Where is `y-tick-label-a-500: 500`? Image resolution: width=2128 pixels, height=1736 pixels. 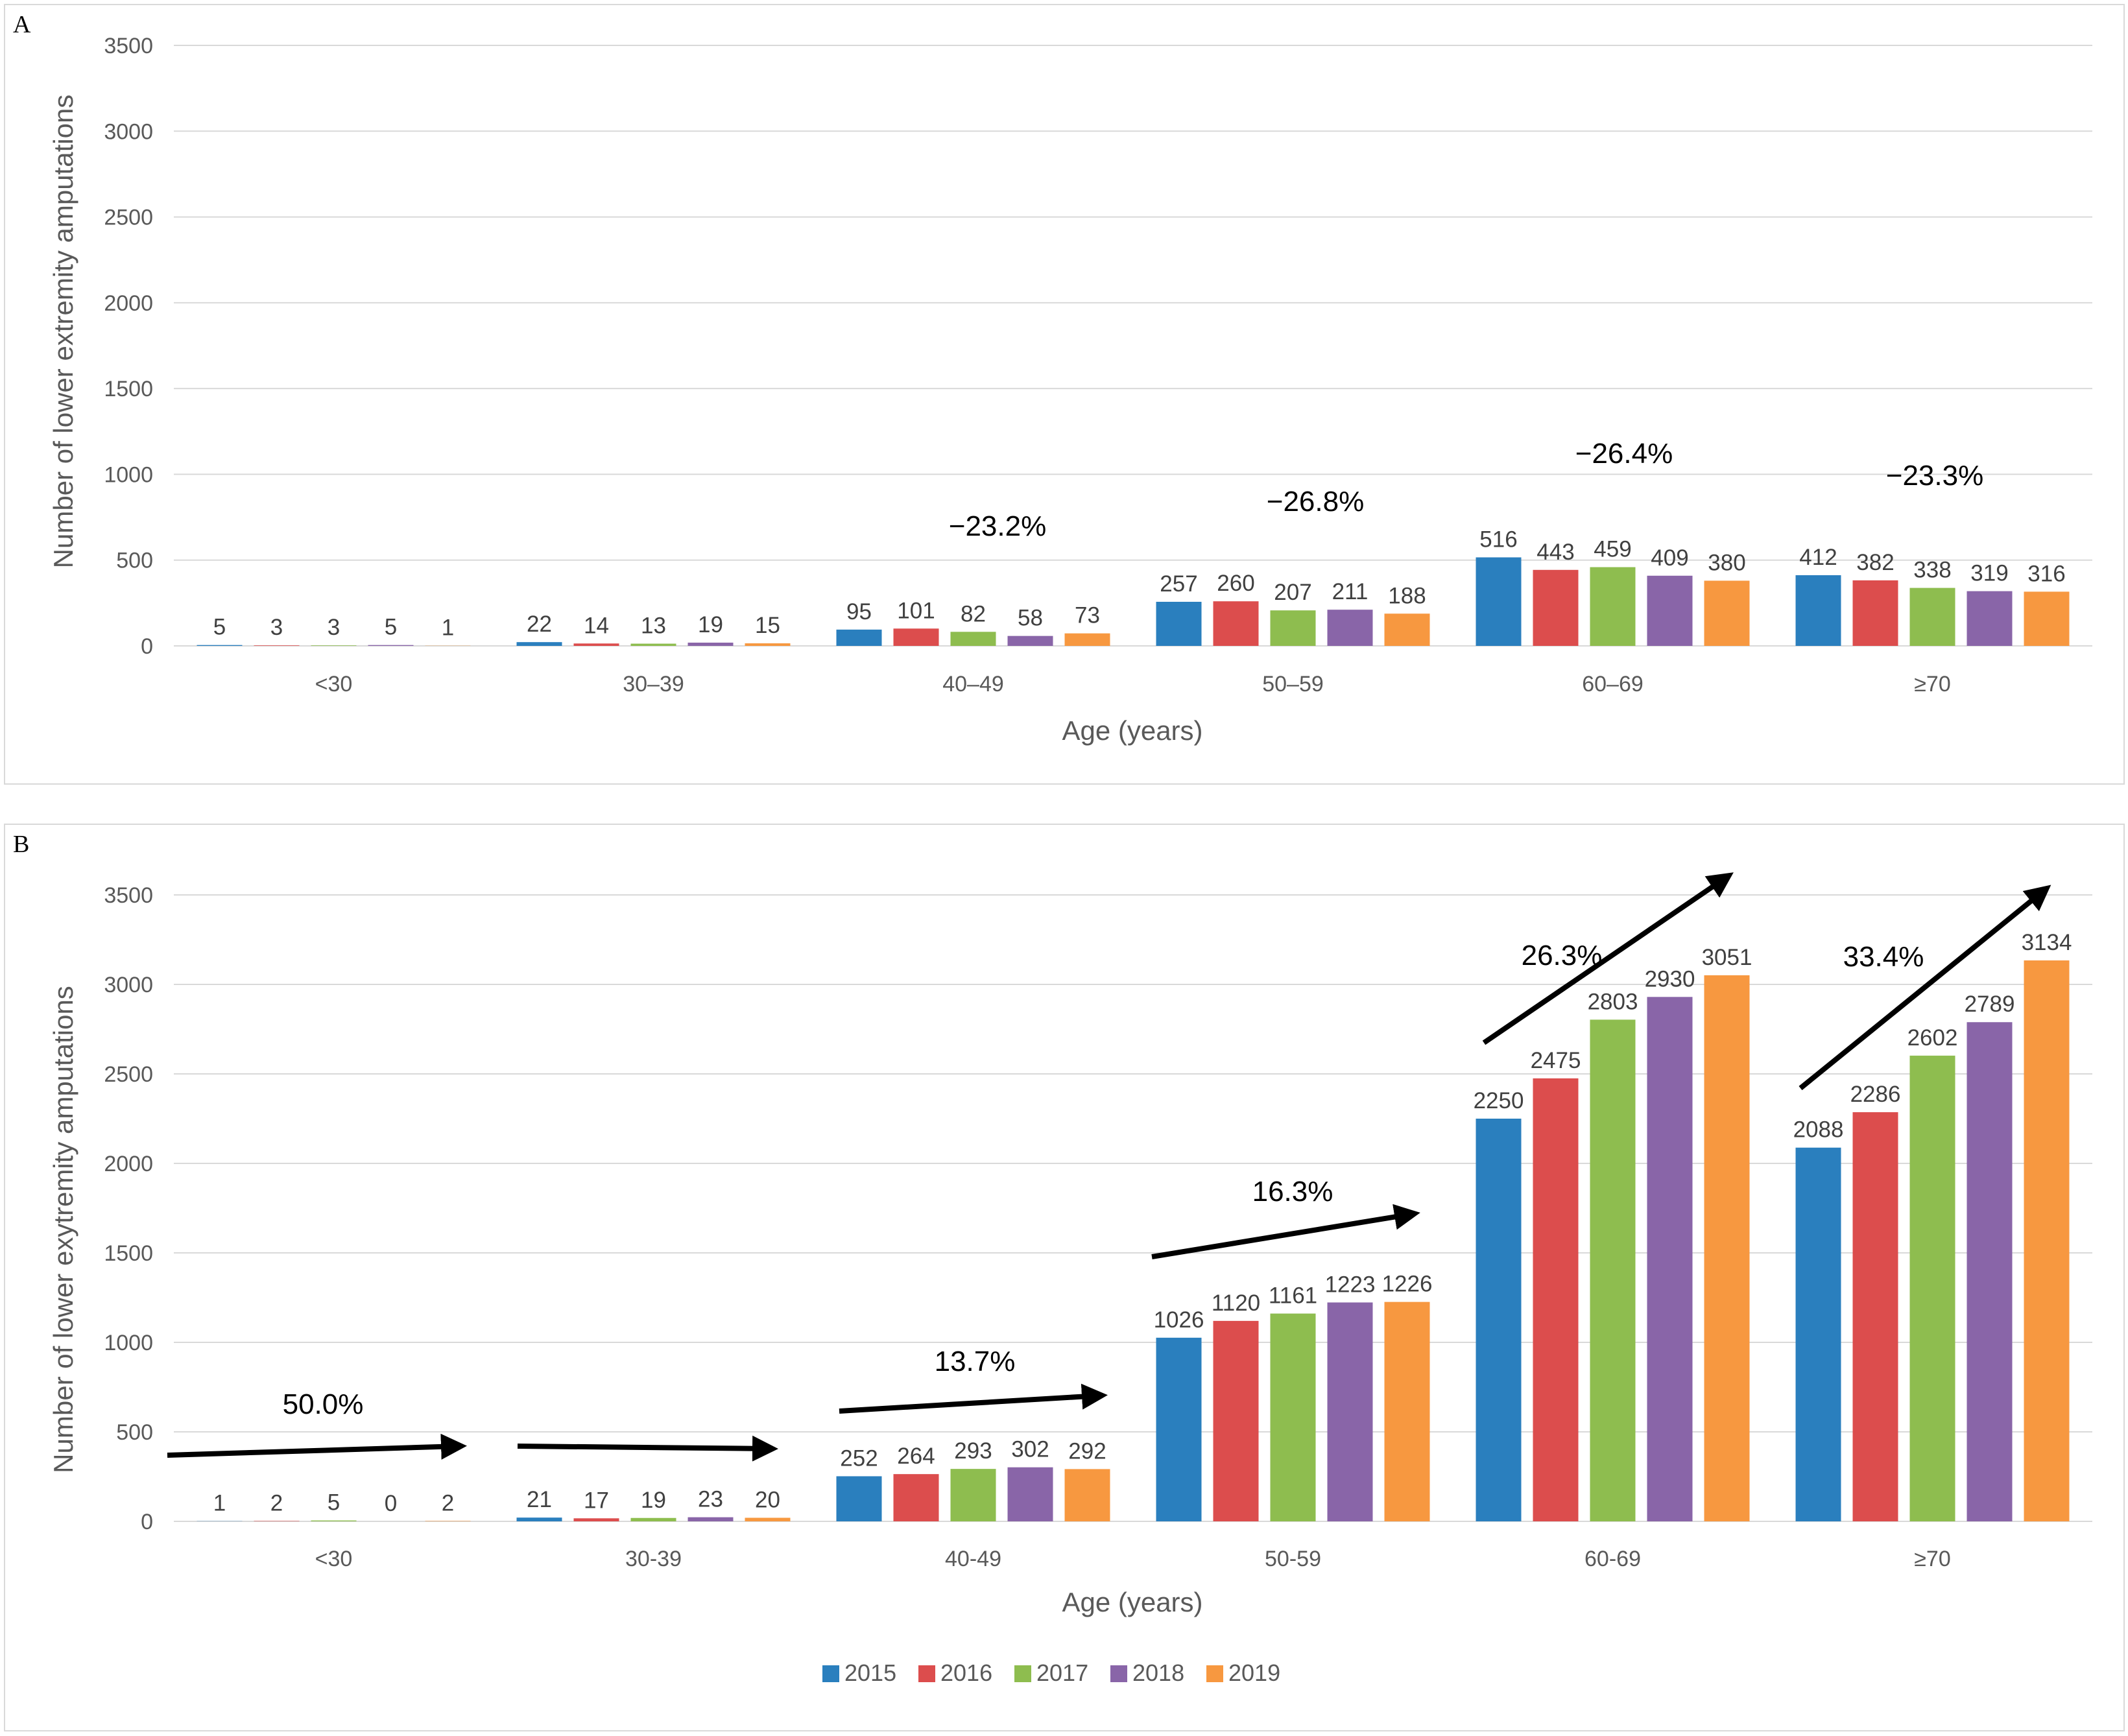 y-tick-label-a-500: 500 is located at coordinates (134, 561).